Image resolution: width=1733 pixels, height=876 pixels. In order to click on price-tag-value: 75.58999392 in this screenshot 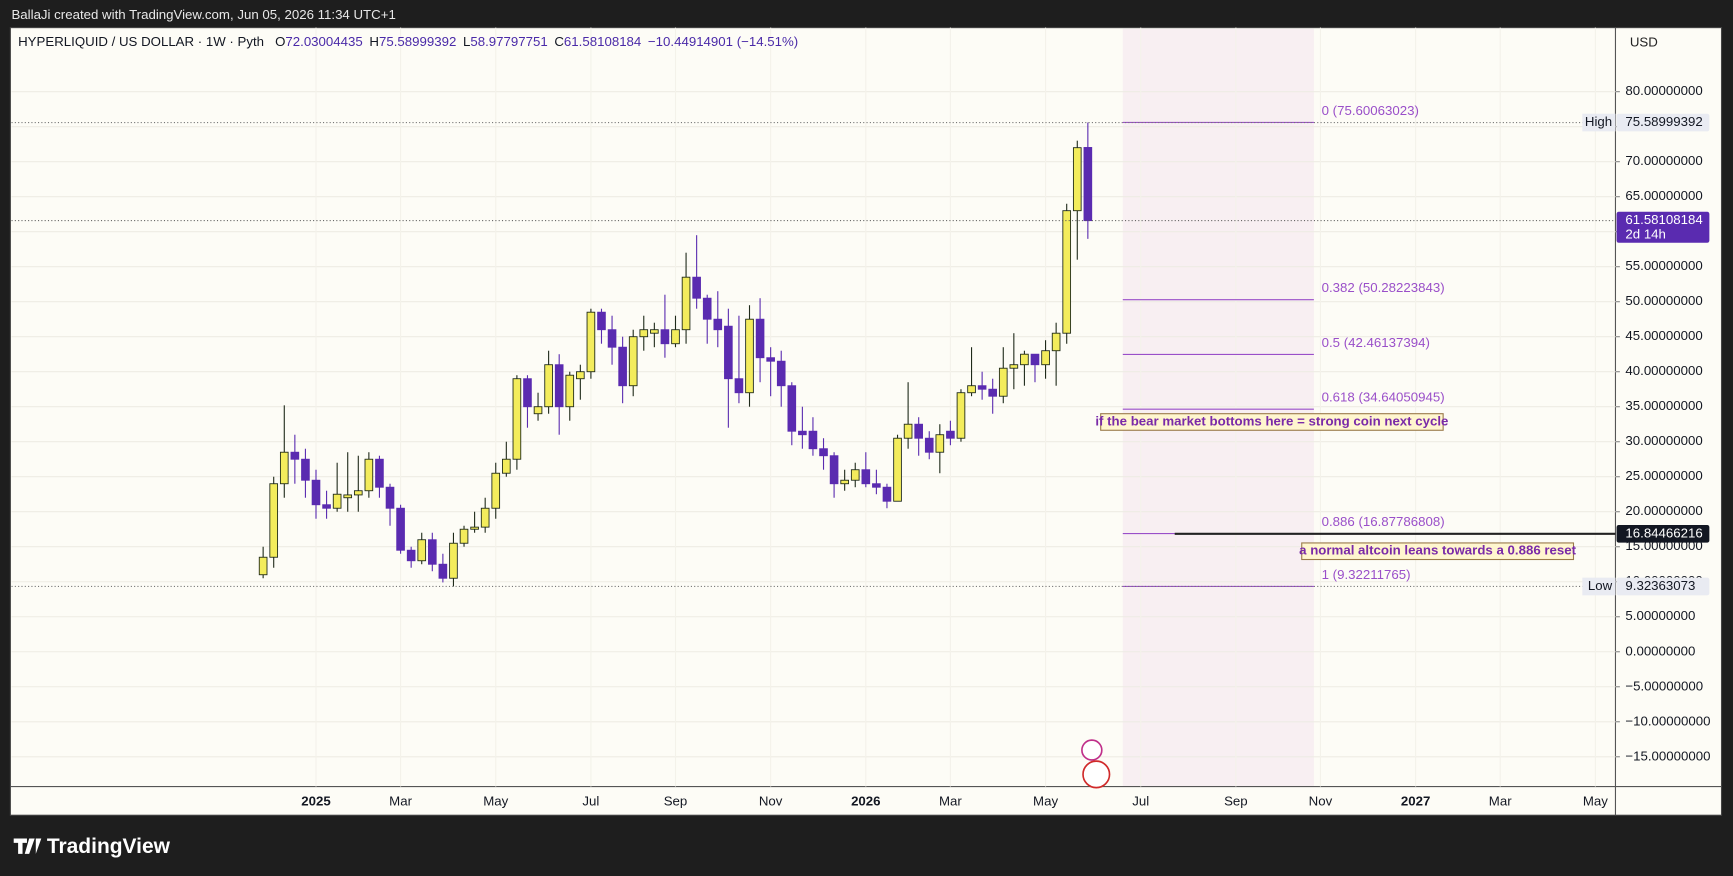, I will do `click(1663, 121)`.